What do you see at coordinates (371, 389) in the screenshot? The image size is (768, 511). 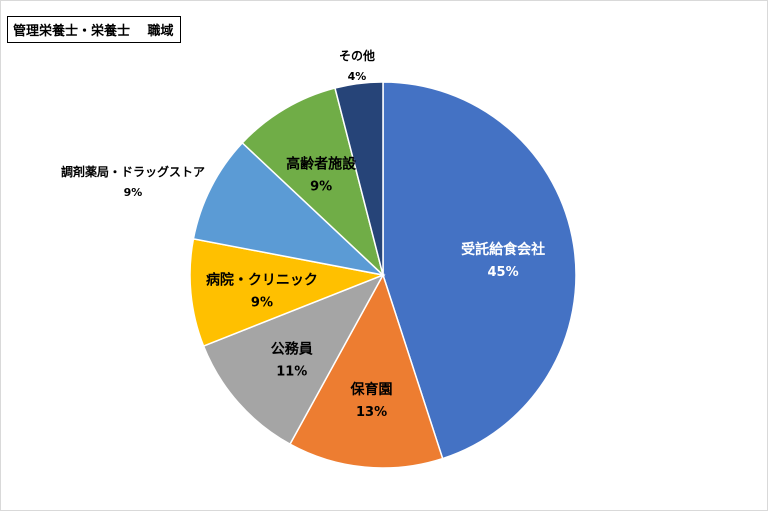 I see `slice-label: 保育園` at bounding box center [371, 389].